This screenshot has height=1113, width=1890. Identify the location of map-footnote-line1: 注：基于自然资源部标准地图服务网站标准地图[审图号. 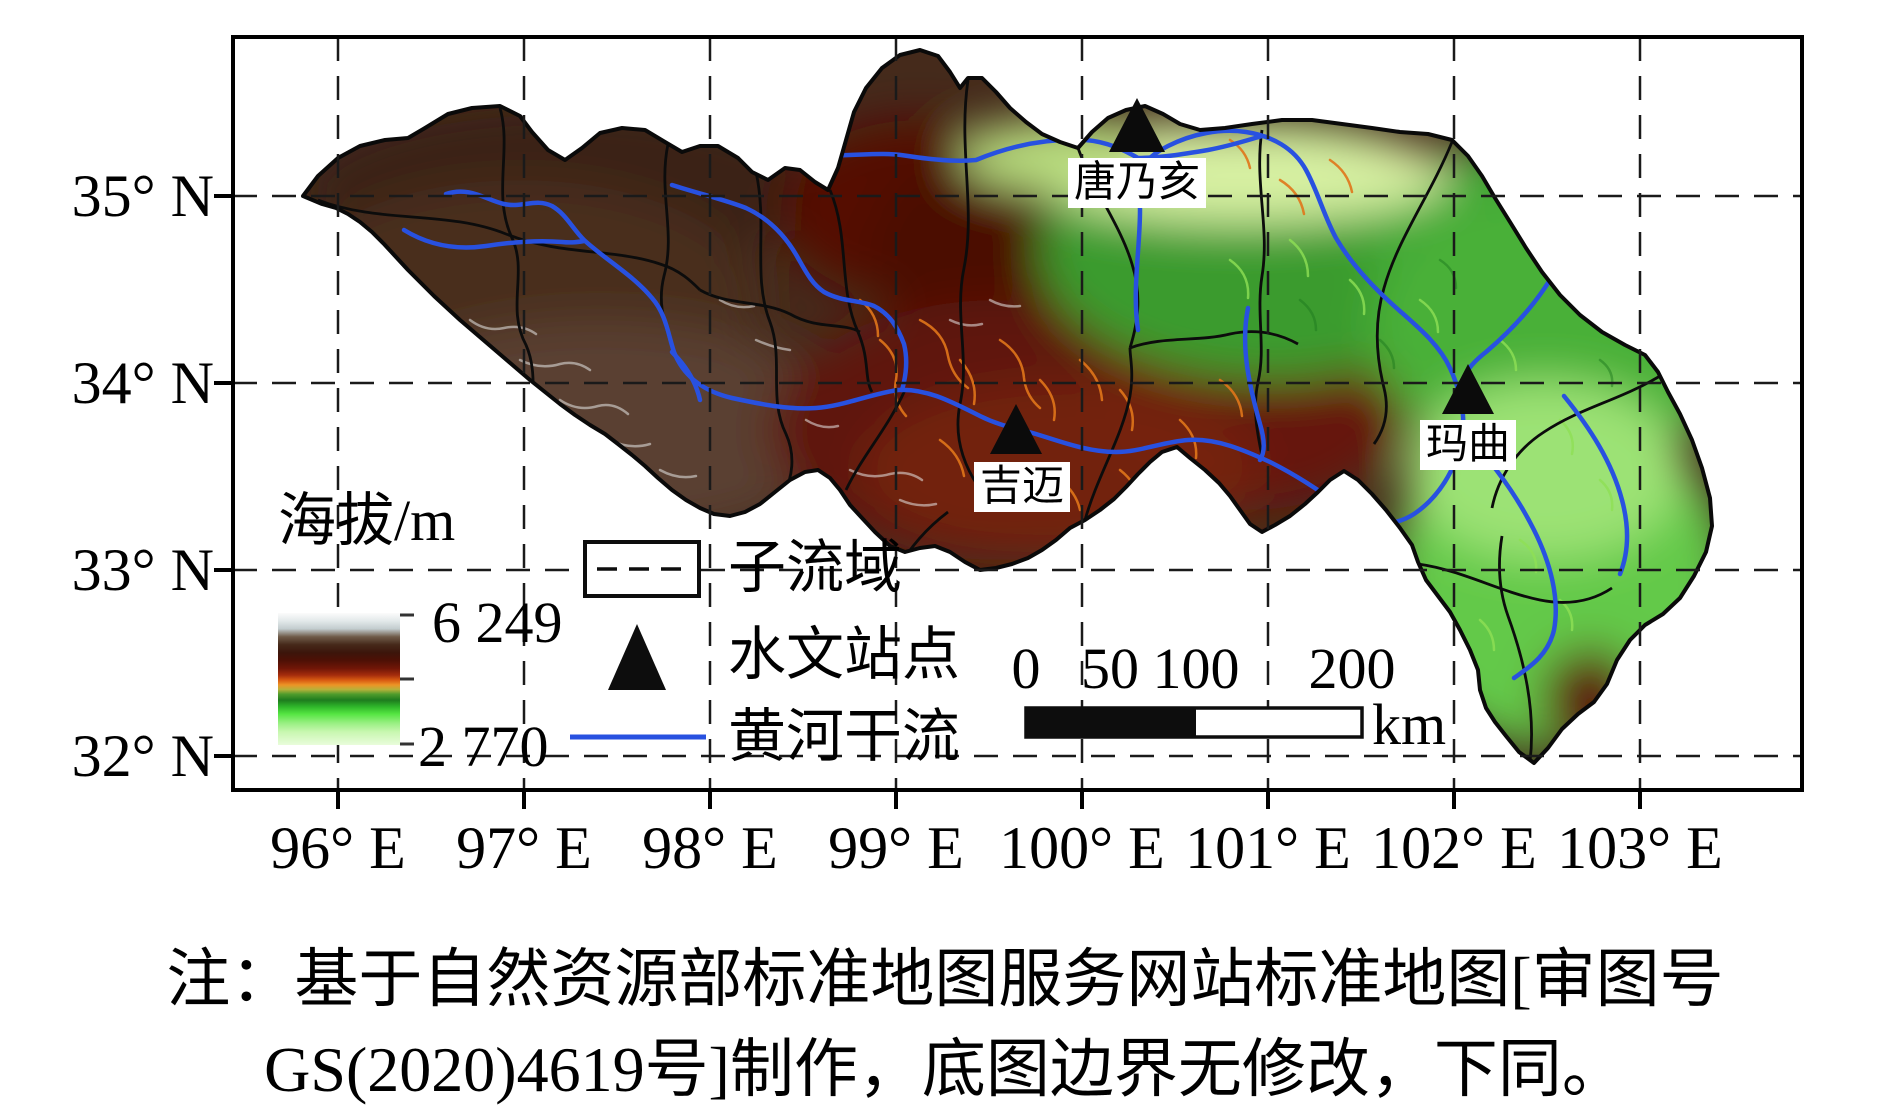
(945, 979).